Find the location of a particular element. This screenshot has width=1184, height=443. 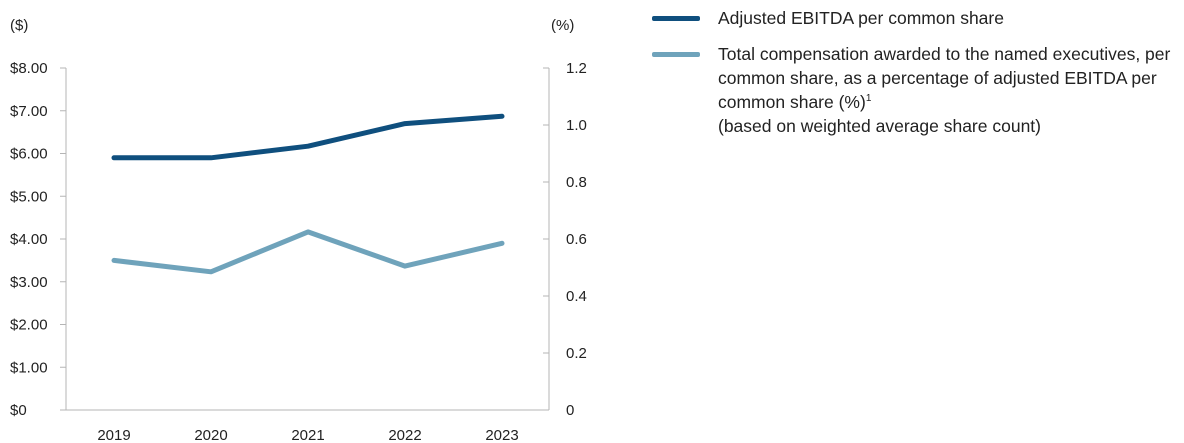

right-axis-tick-label: 0.6 is located at coordinates (576, 239).